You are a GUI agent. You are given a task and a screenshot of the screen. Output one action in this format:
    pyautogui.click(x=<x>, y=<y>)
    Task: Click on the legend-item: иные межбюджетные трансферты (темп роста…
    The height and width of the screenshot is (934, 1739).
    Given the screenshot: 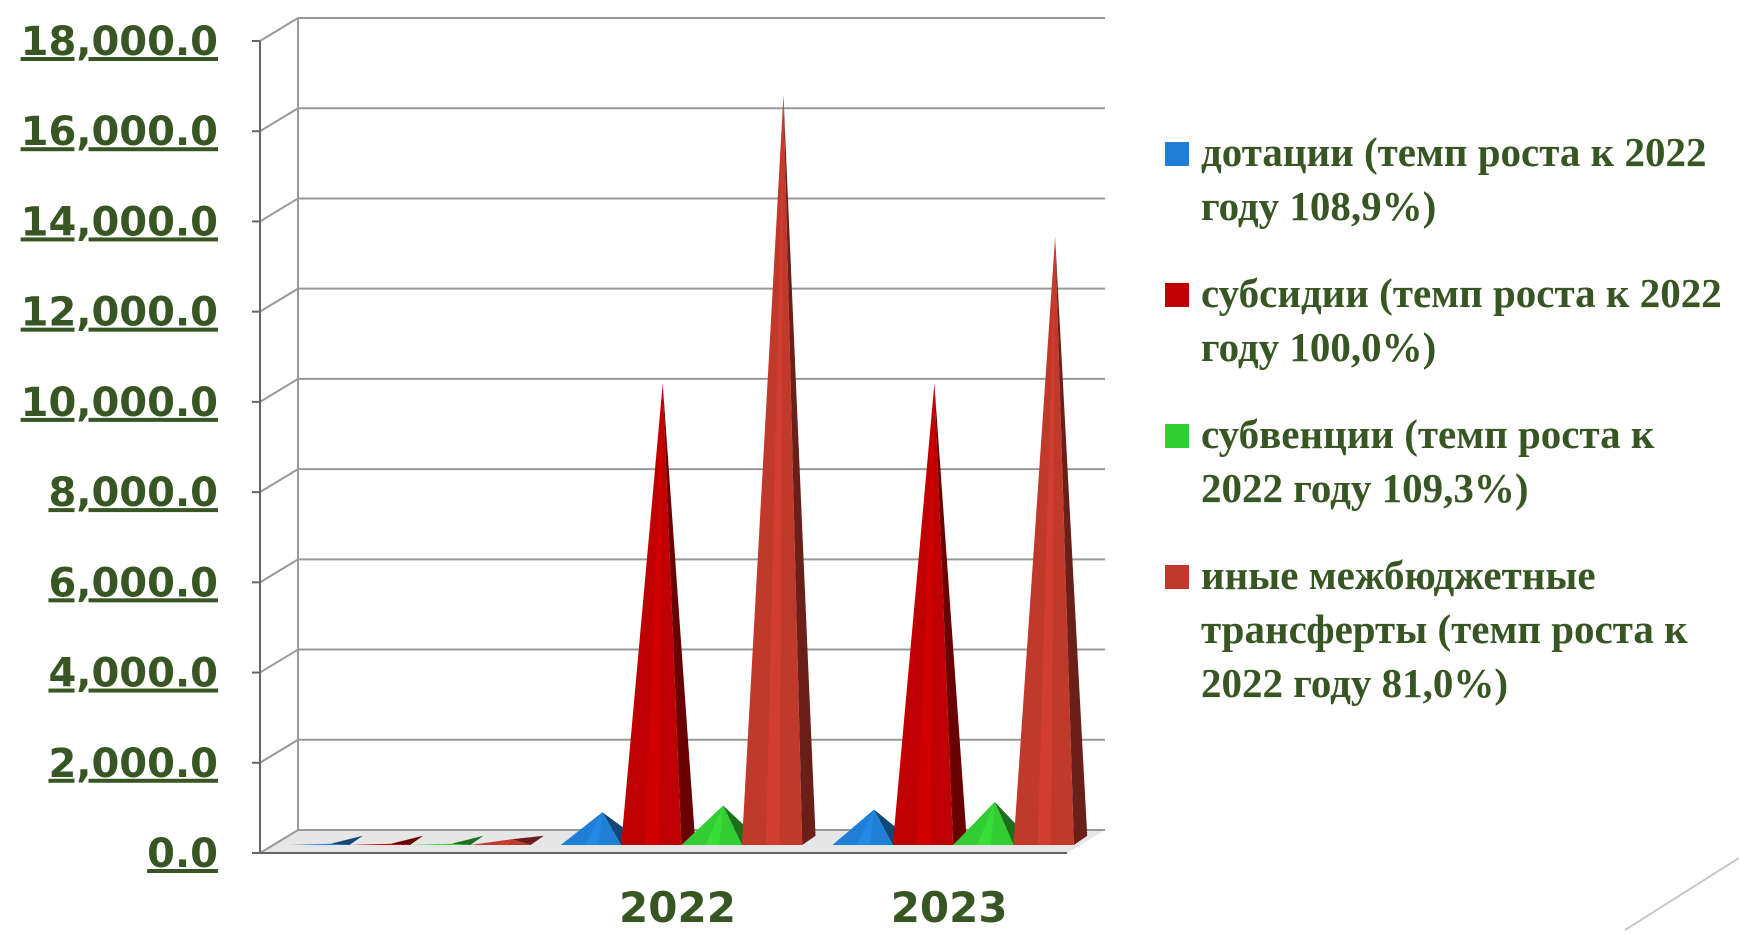 What is the action you would take?
    pyautogui.click(x=1450, y=629)
    